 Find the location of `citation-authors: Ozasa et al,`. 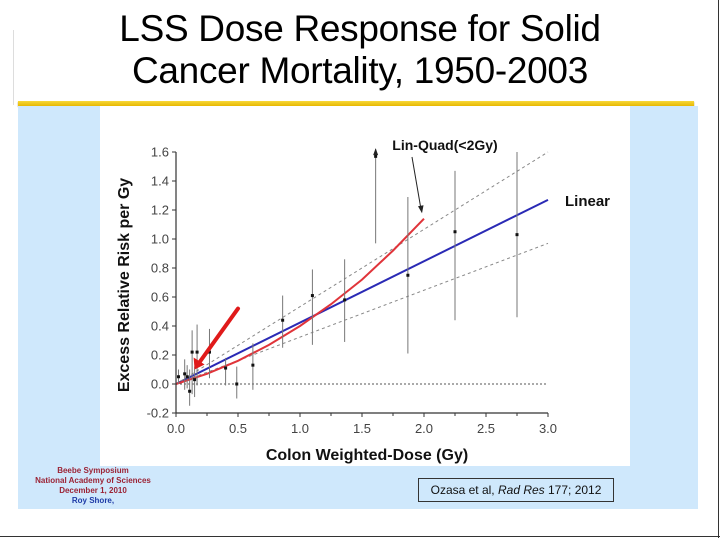

citation-authors: Ozasa et al, is located at coordinates (464, 490).